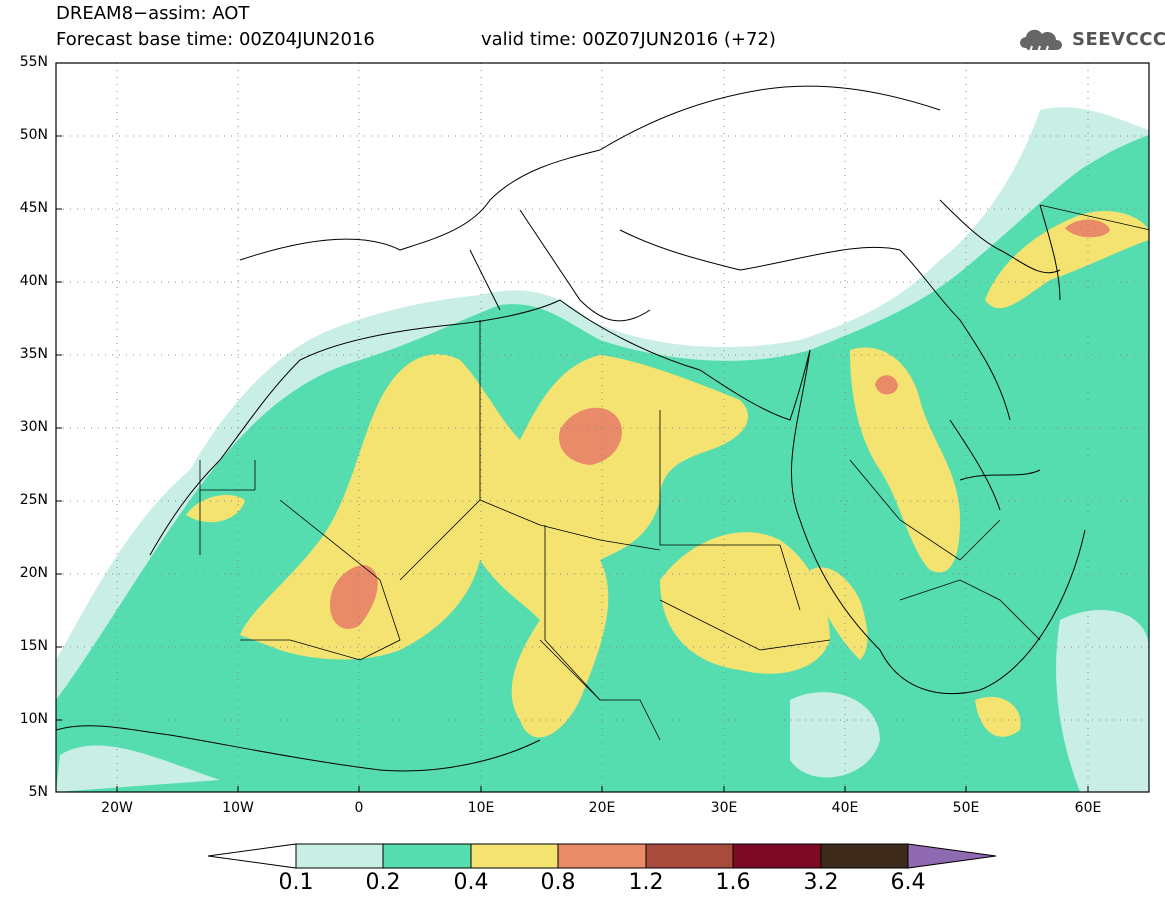  What do you see at coordinates (38, 792) in the screenshot?
I see `lat-label-5n: 5N` at bounding box center [38, 792].